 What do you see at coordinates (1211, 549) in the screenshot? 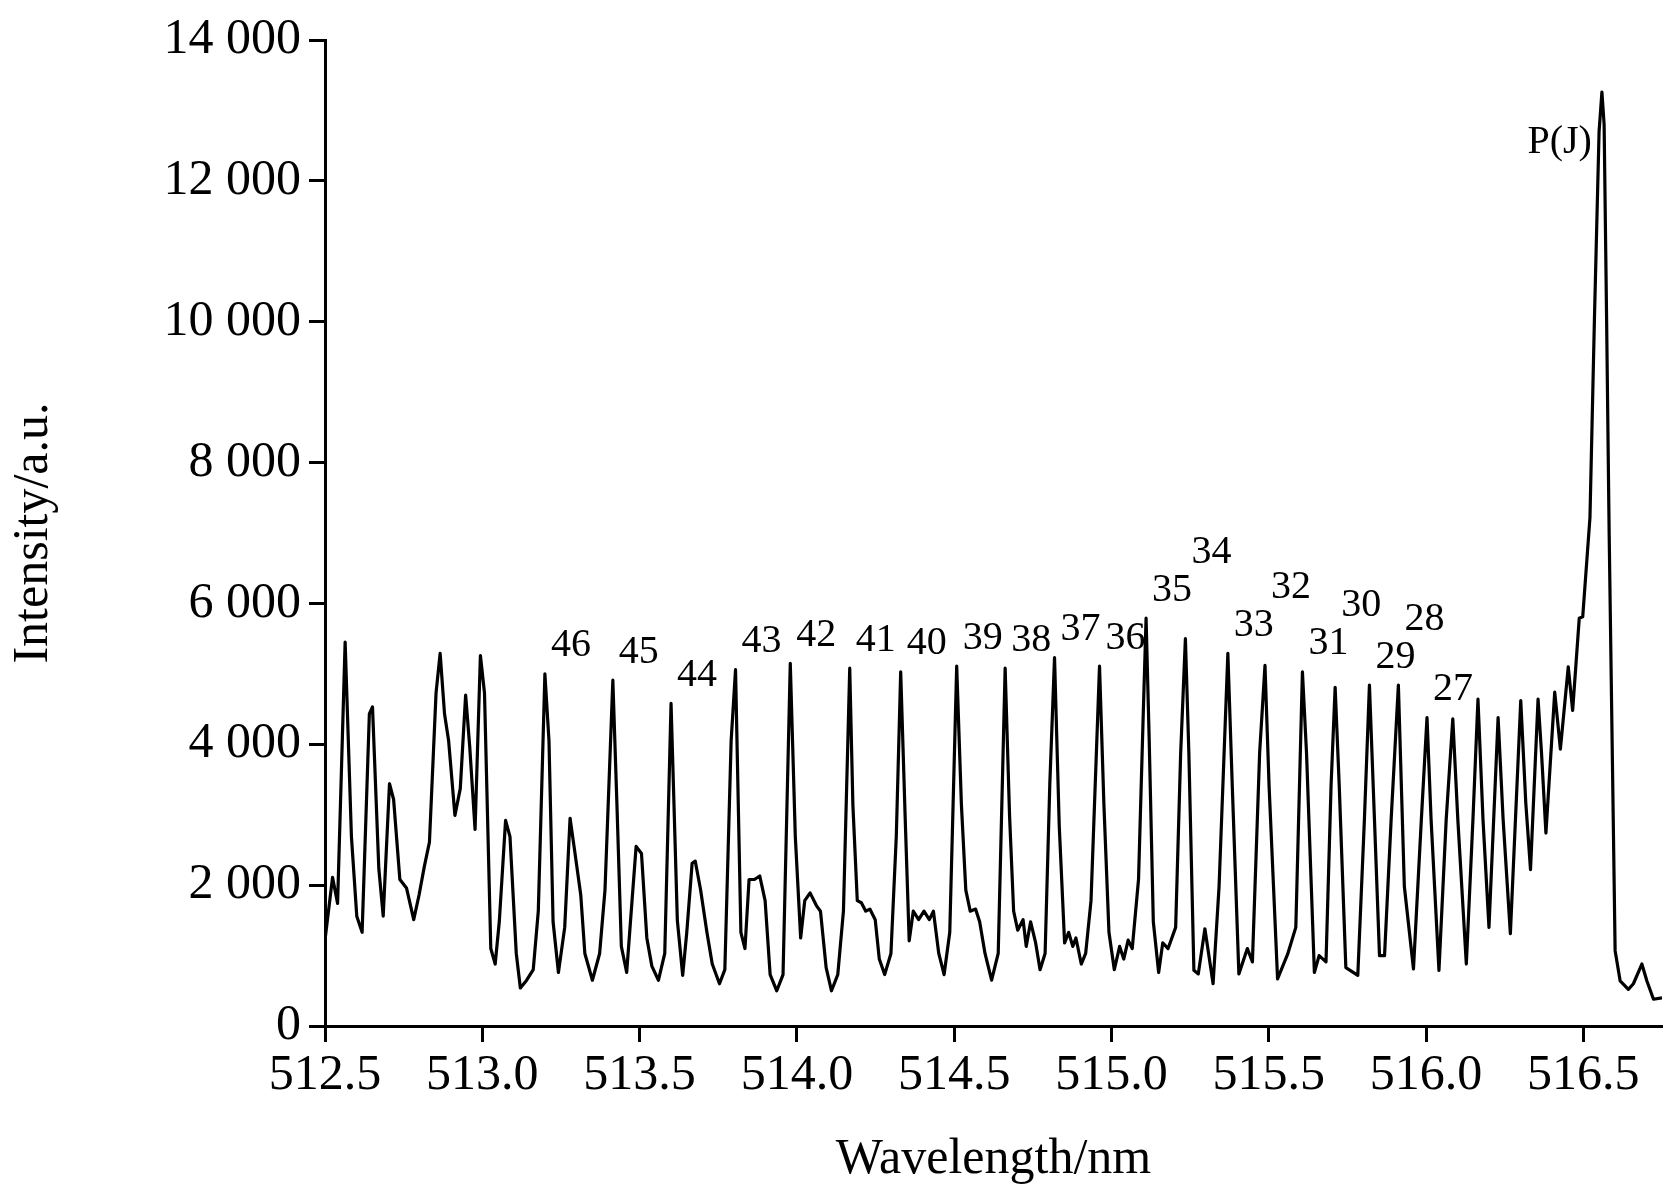
I see `annotation: 34` at bounding box center [1211, 549].